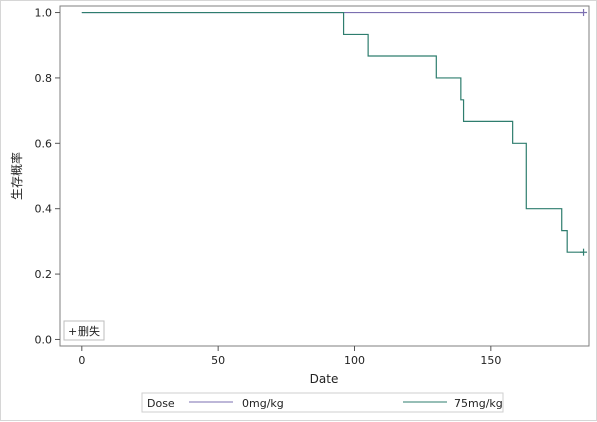 The width and height of the screenshot is (597, 422). Describe the element at coordinates (354, 360) in the screenshot. I see `x-tick-label: 100` at that location.